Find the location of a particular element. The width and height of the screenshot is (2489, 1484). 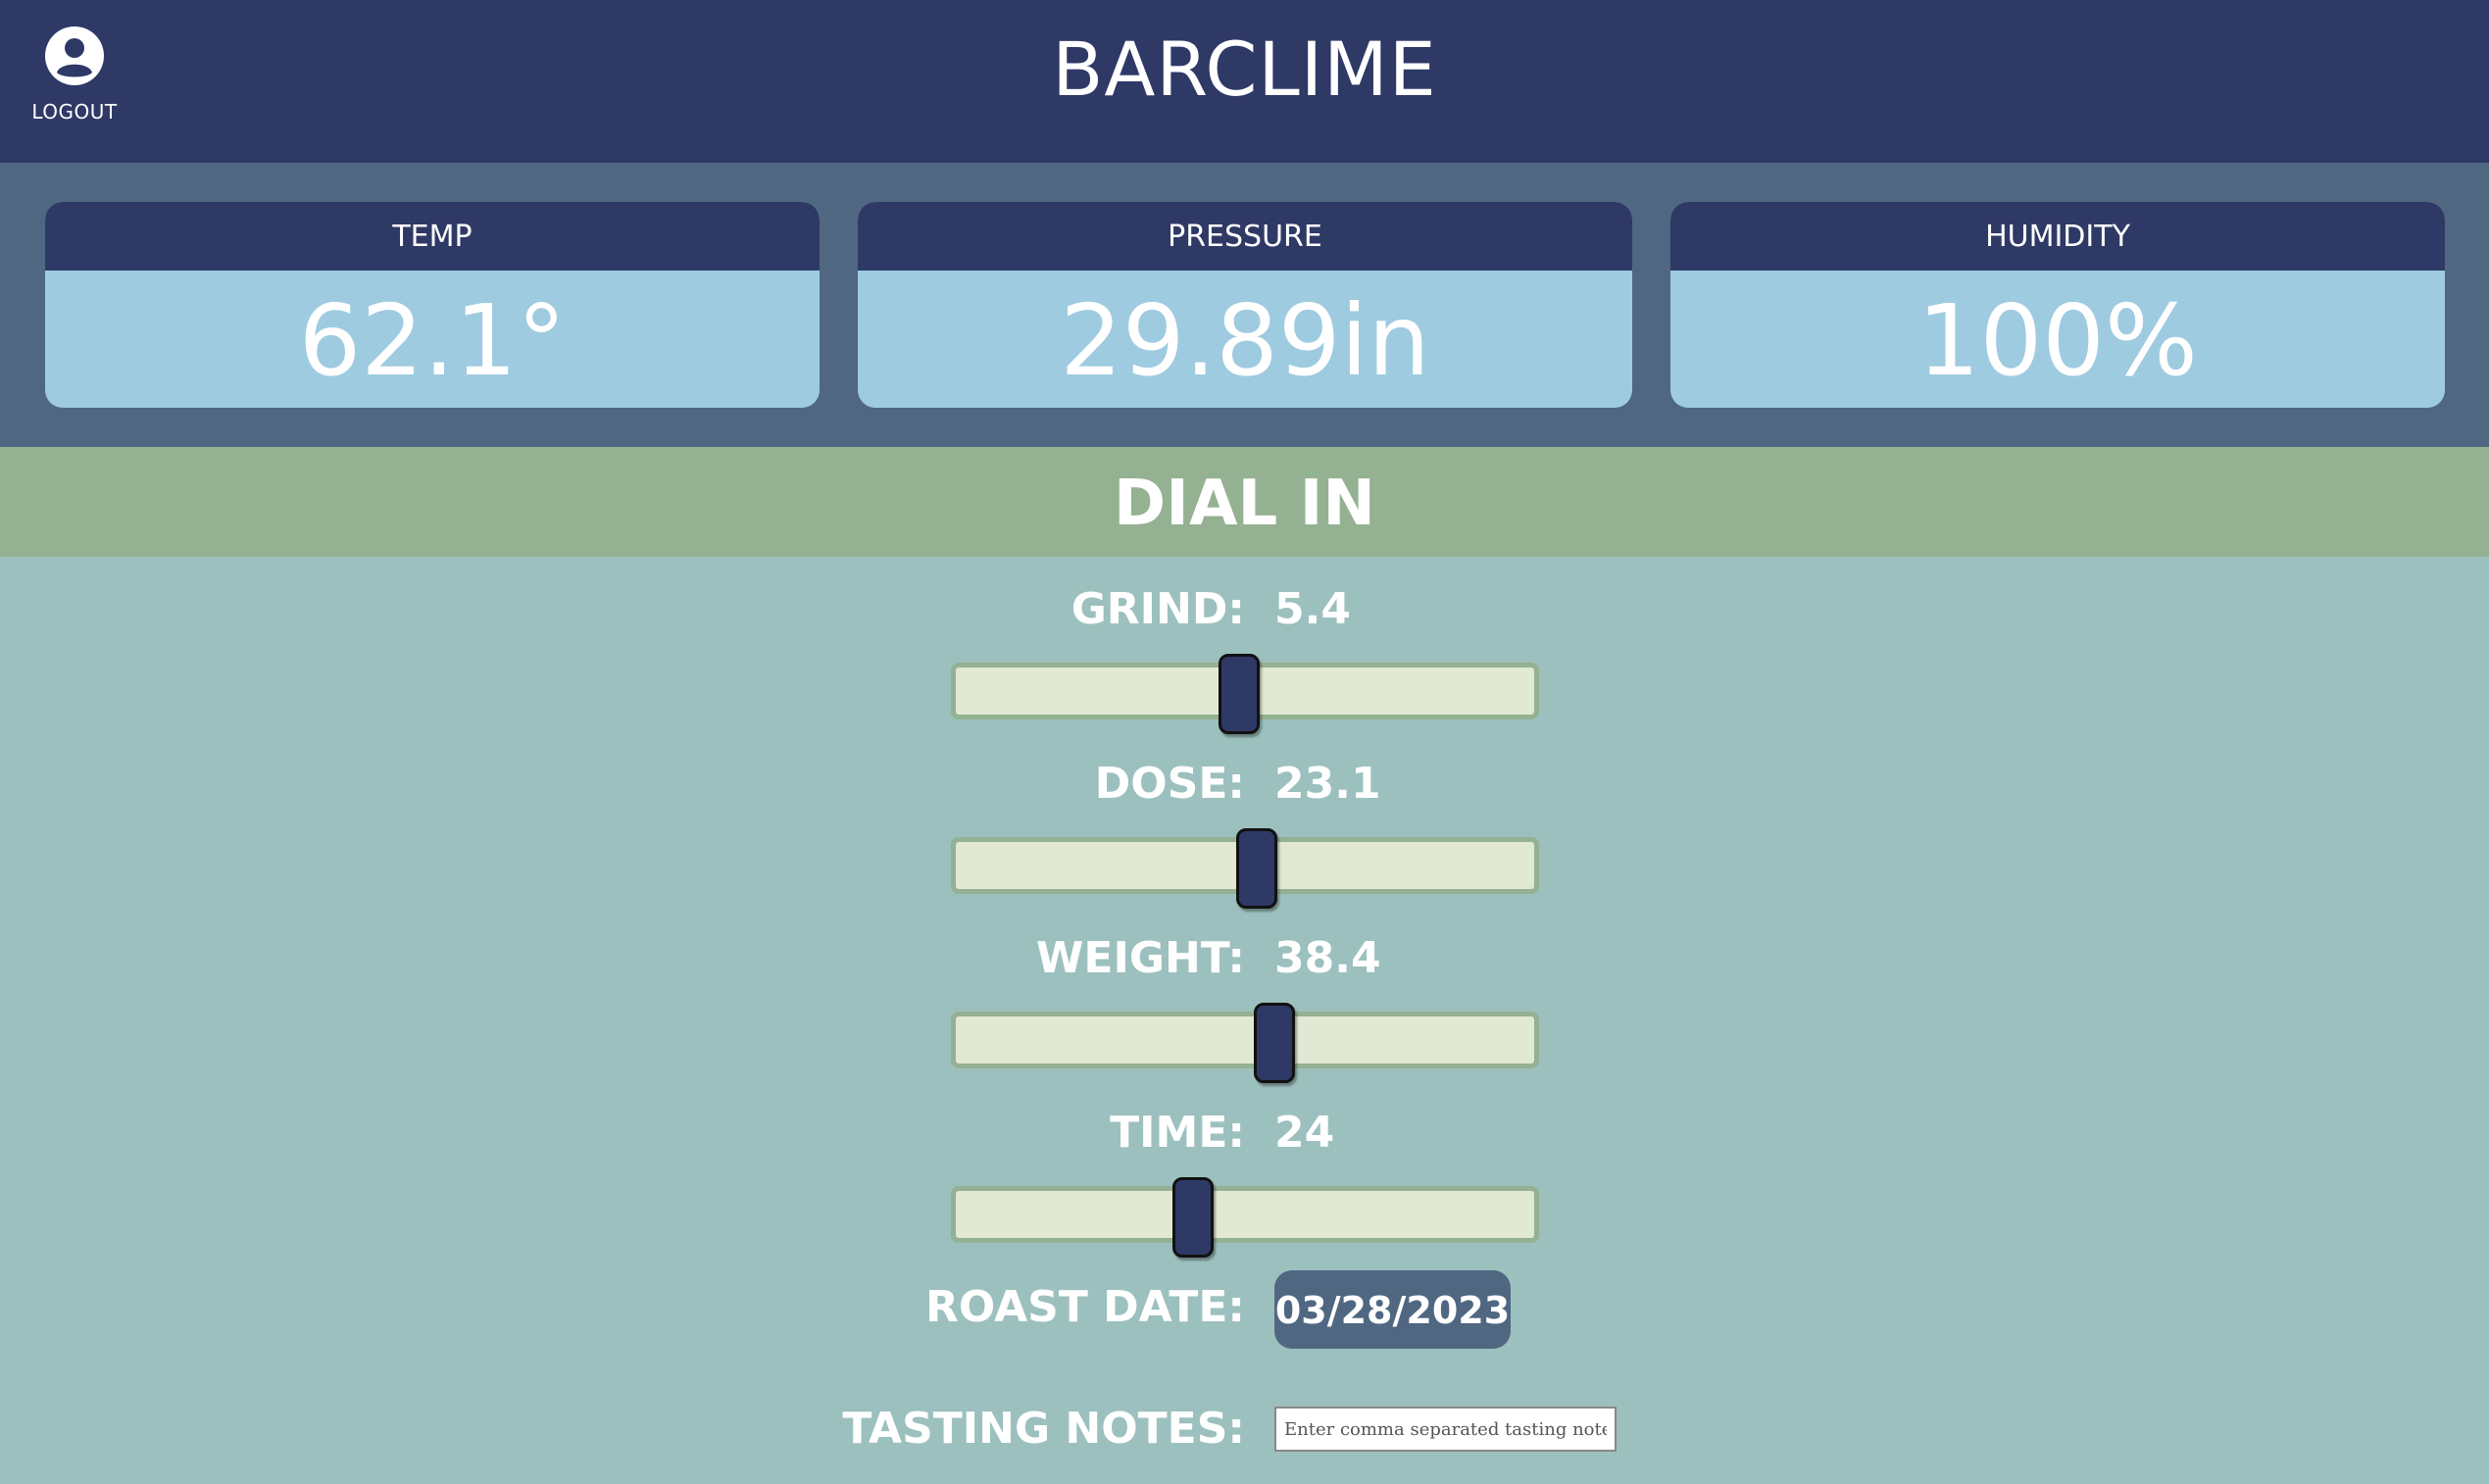

grind-label: GRIND: is located at coordinates (1157, 609).